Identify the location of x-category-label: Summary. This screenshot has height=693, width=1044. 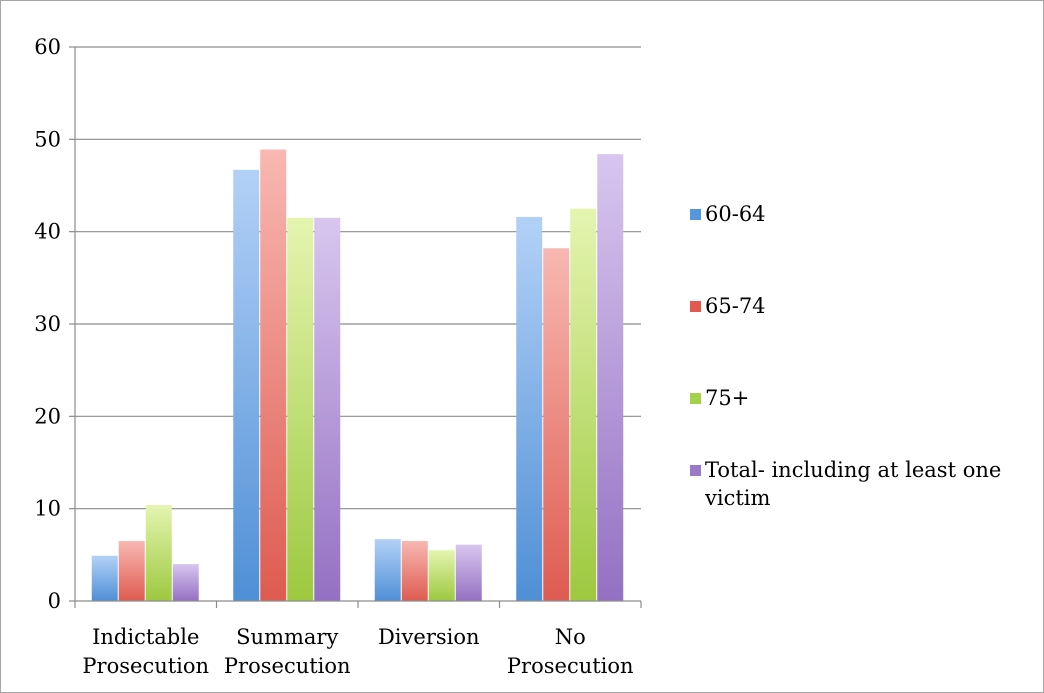
(287, 637).